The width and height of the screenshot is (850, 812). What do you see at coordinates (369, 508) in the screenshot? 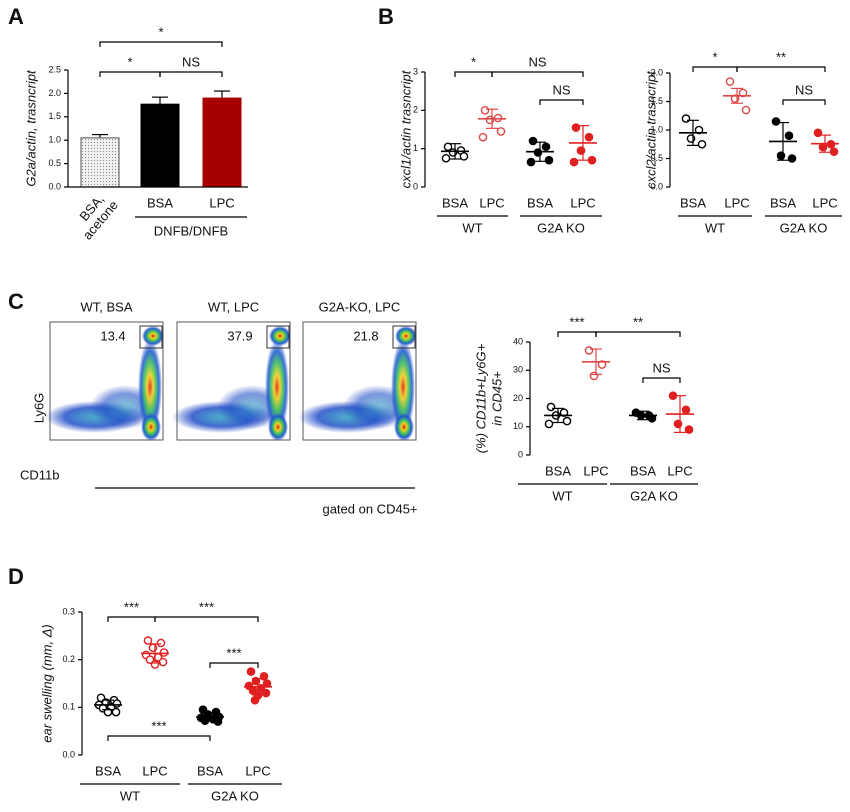
I see `gate-note: gated on CD45+` at bounding box center [369, 508].